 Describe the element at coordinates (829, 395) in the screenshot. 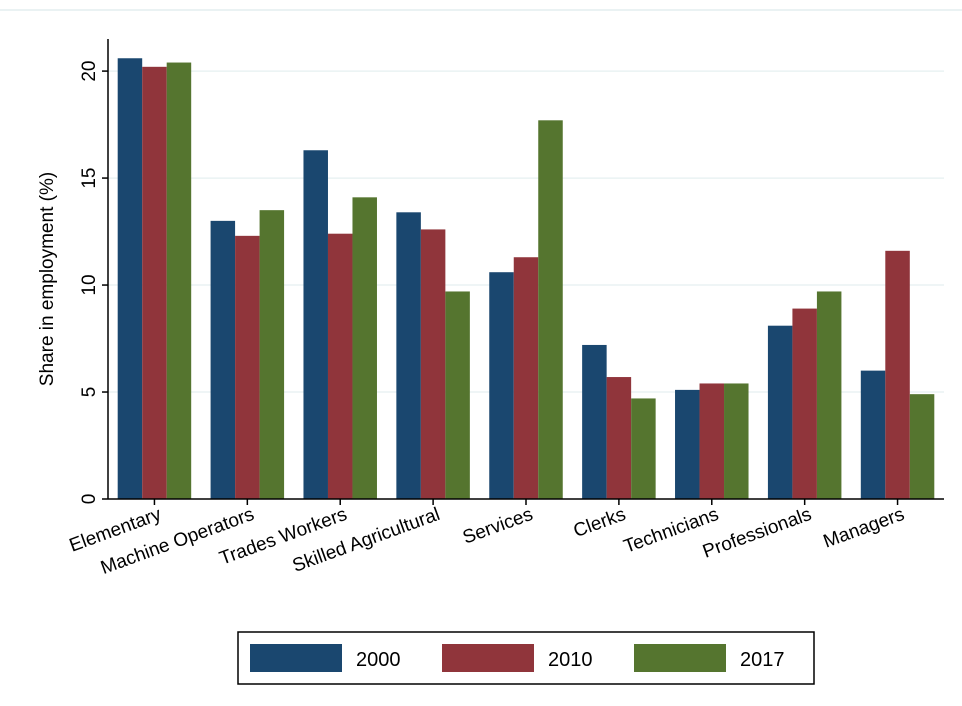

I see `bar-2017-professionals` at that location.